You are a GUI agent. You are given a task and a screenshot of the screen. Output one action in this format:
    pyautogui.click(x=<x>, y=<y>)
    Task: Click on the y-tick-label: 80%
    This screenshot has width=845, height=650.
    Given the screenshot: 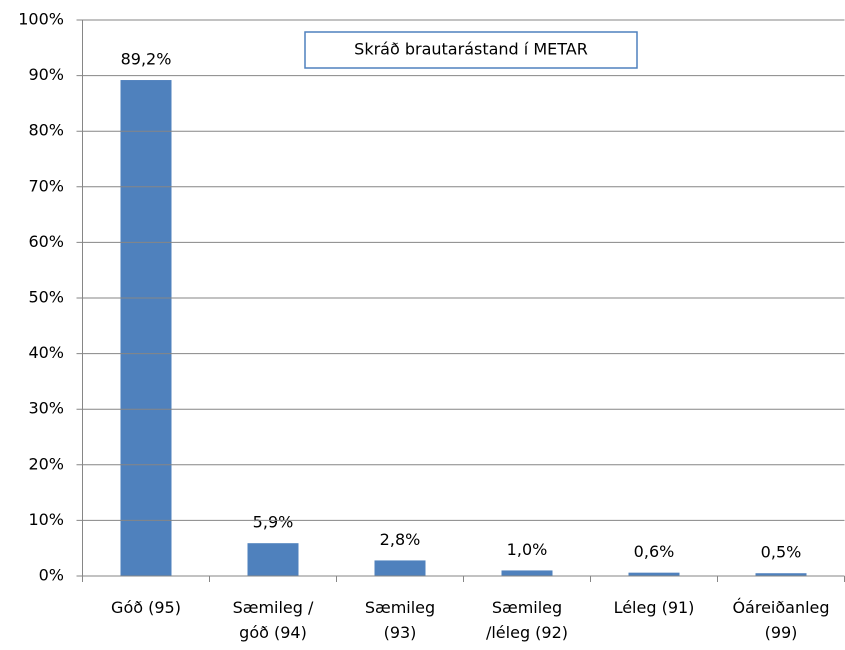 What is the action you would take?
    pyautogui.click(x=46, y=130)
    